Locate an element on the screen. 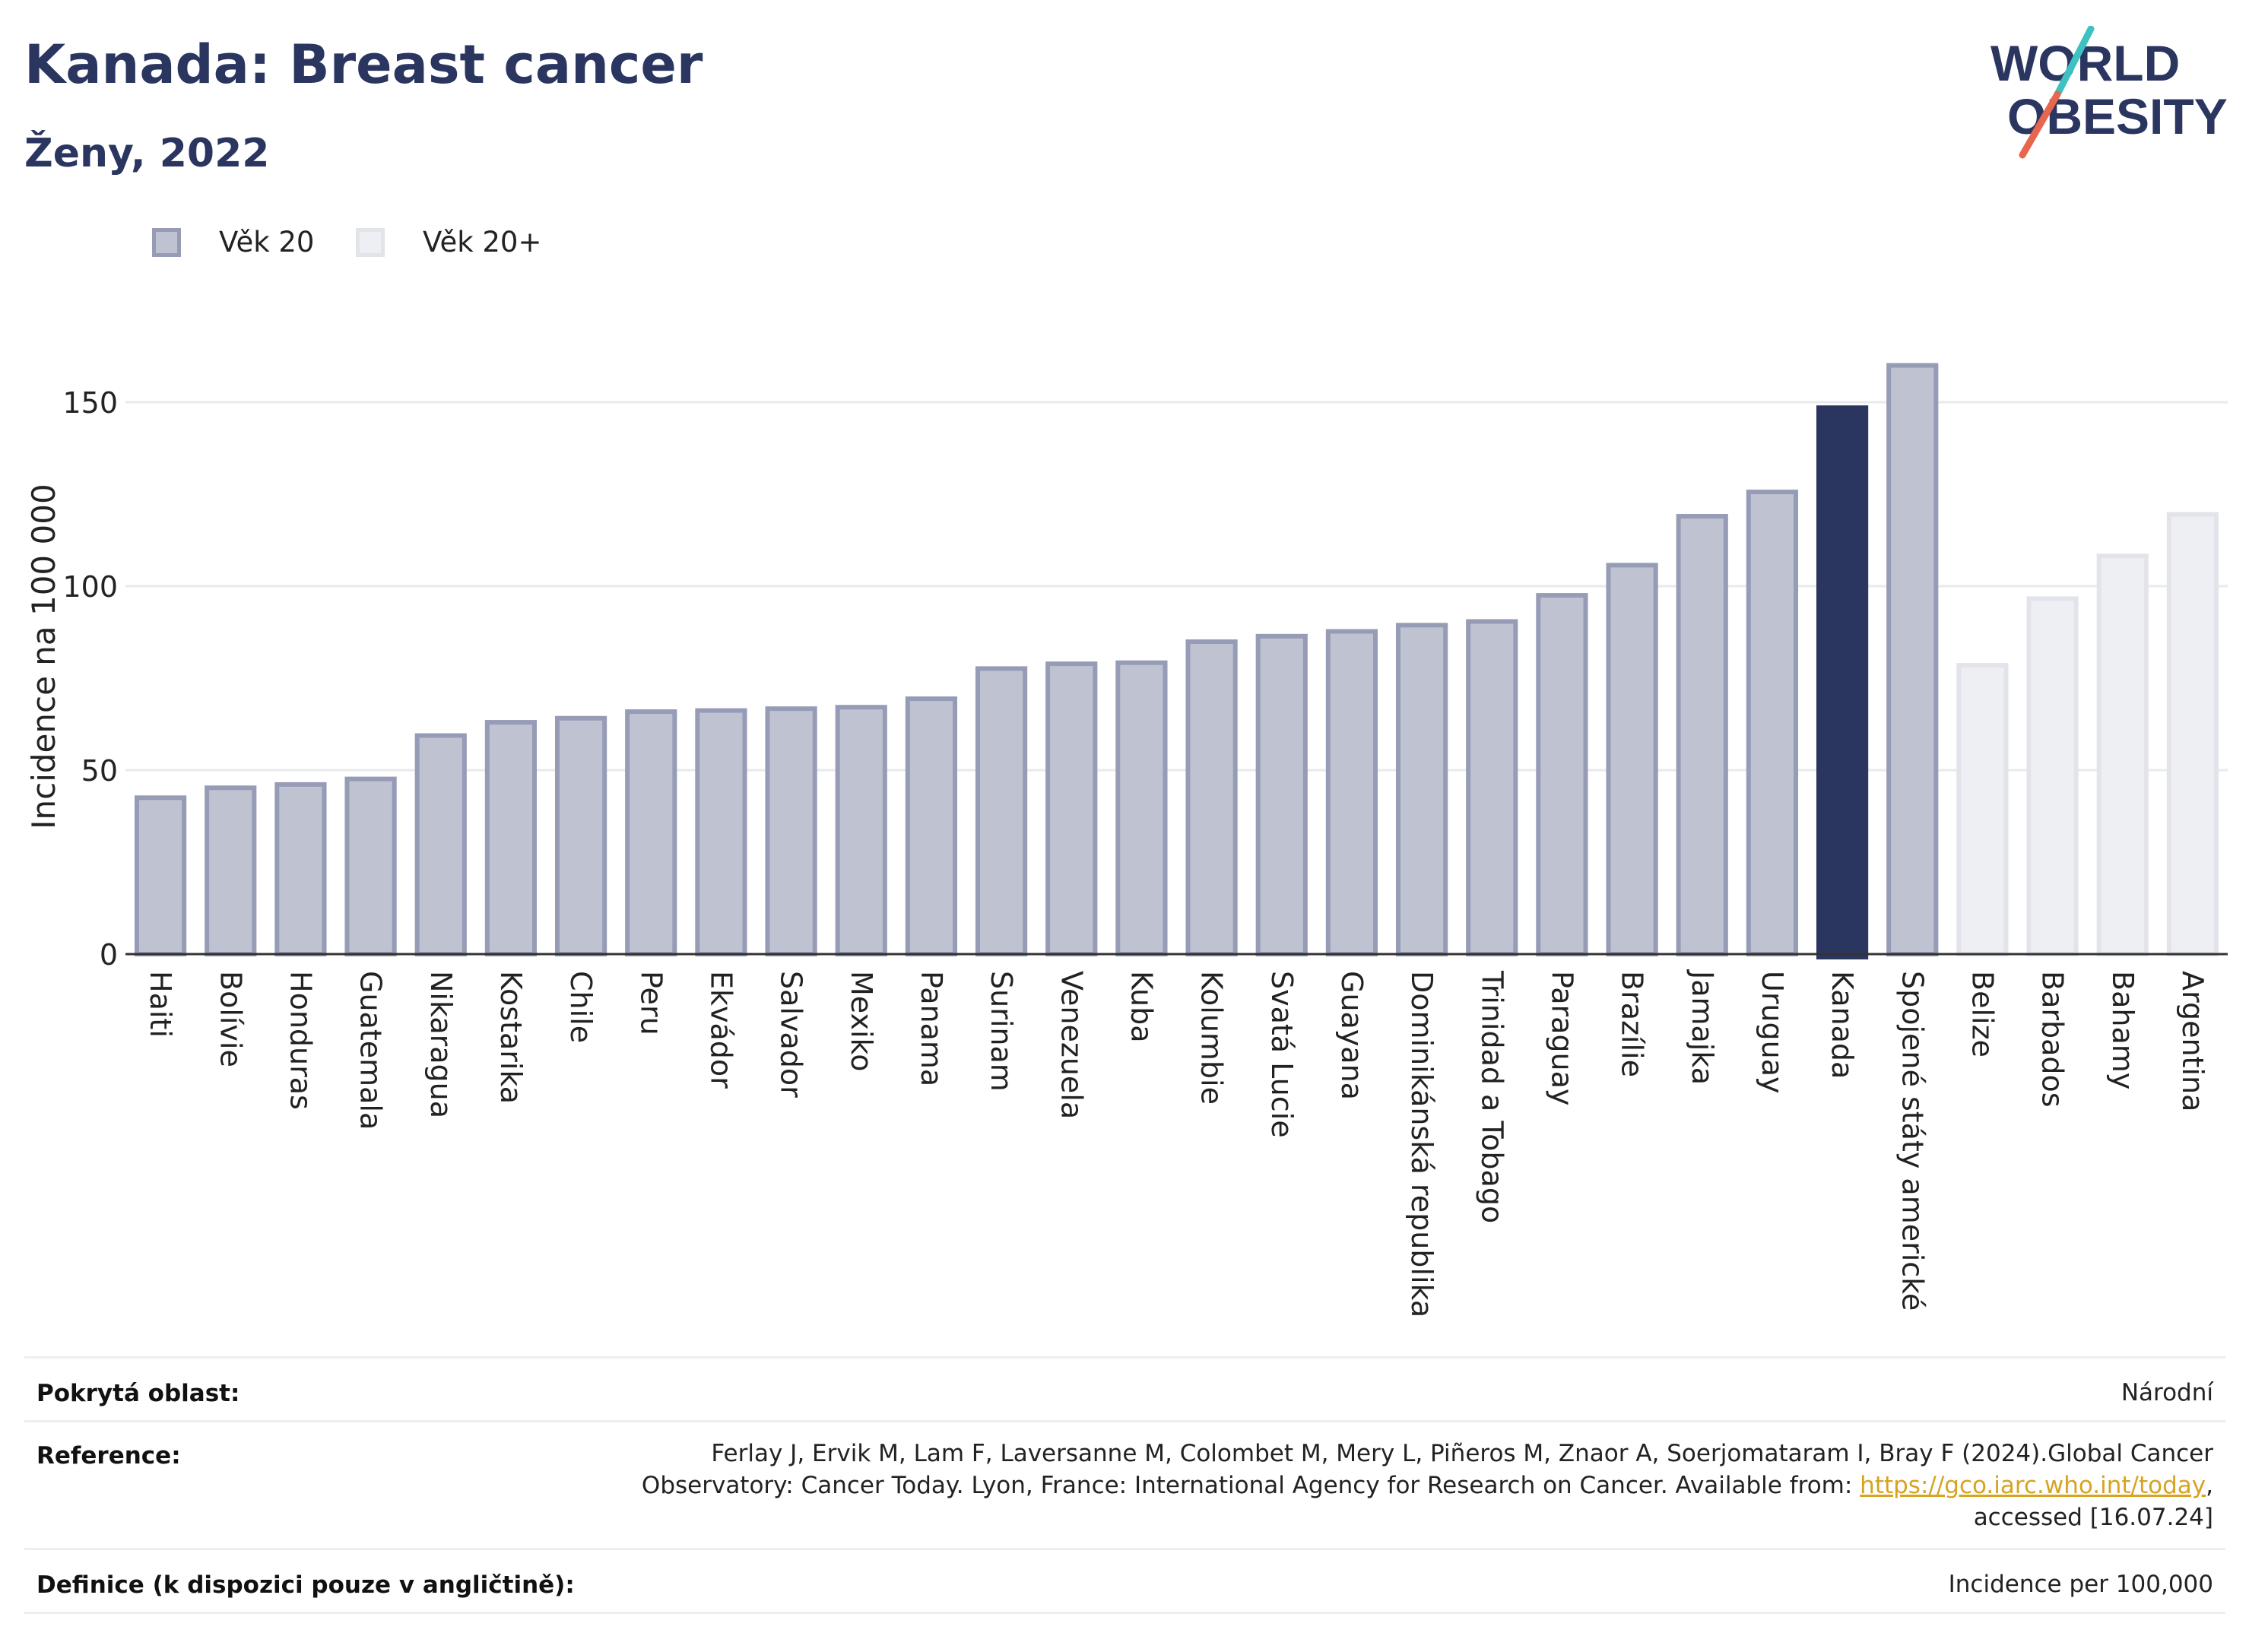 The width and height of the screenshot is (2249, 1652). reference-label: Reference: is located at coordinates (108, 1456).